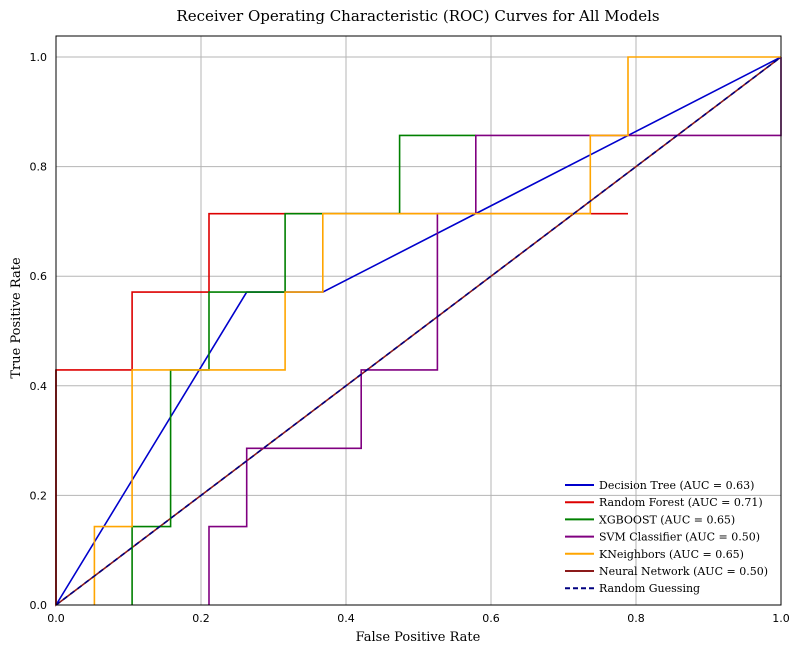 The width and height of the screenshot is (800, 654). Describe the element at coordinates (681, 502) in the screenshot. I see `legend-entry: Random Forest (AUC = 0.71)` at that location.